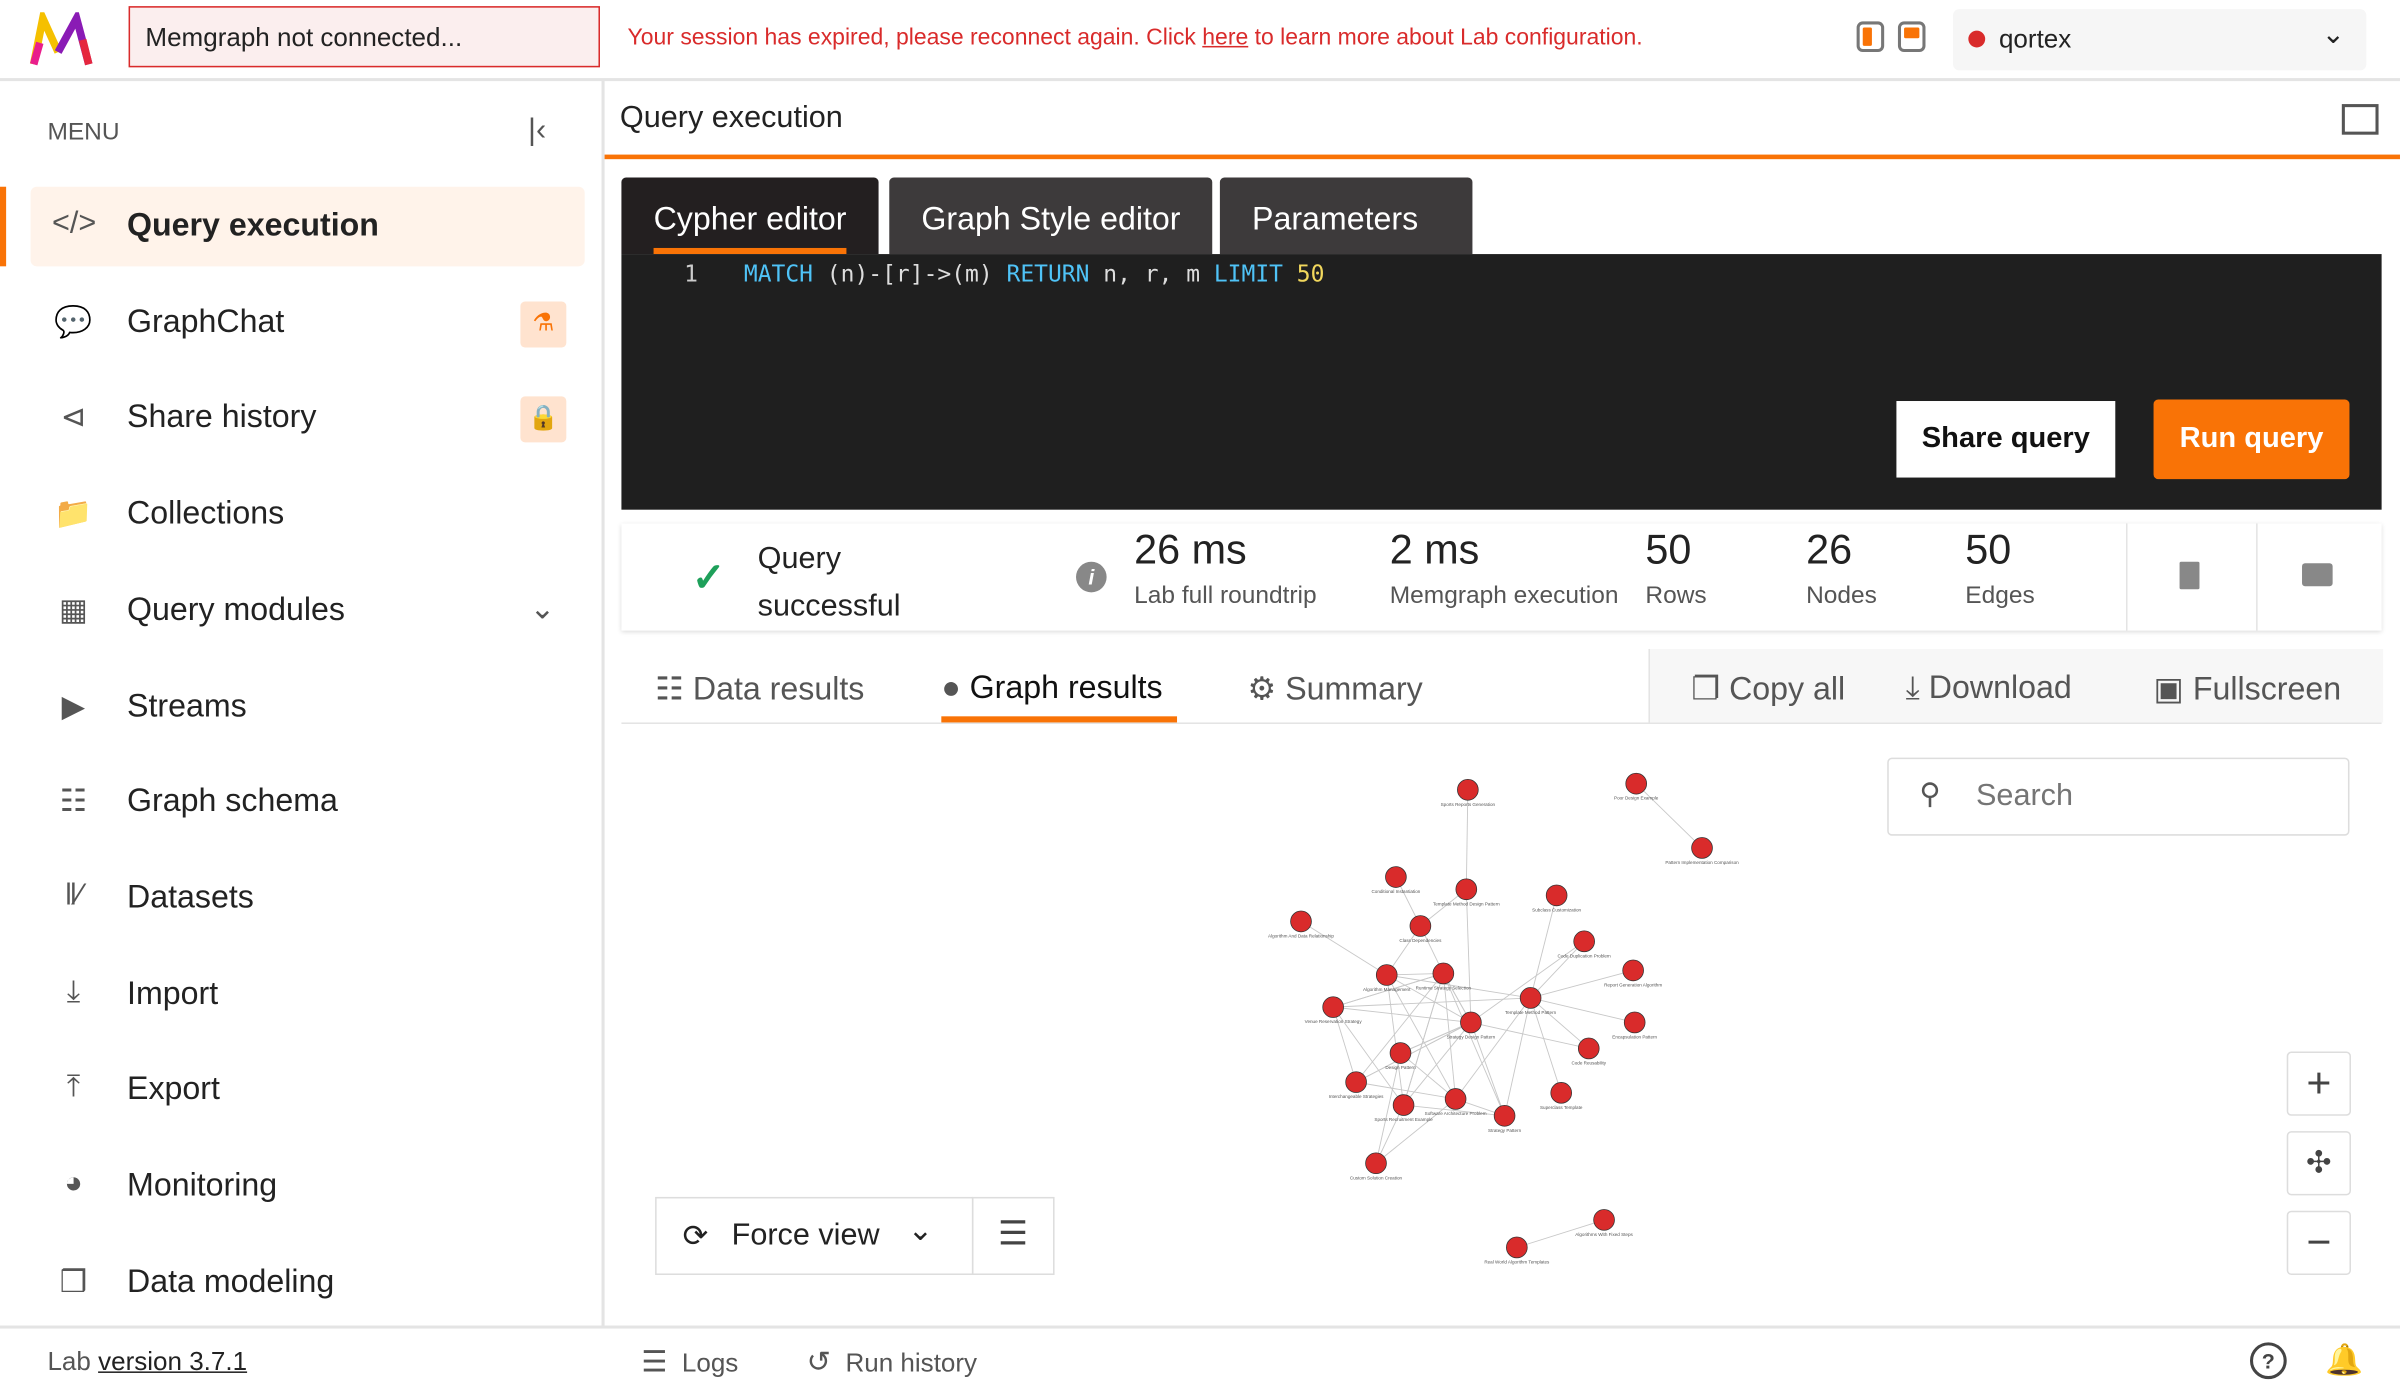 Image resolution: width=2400 pixels, height=1390 pixels. I want to click on zoom-out-button: −, so click(2319, 1242).